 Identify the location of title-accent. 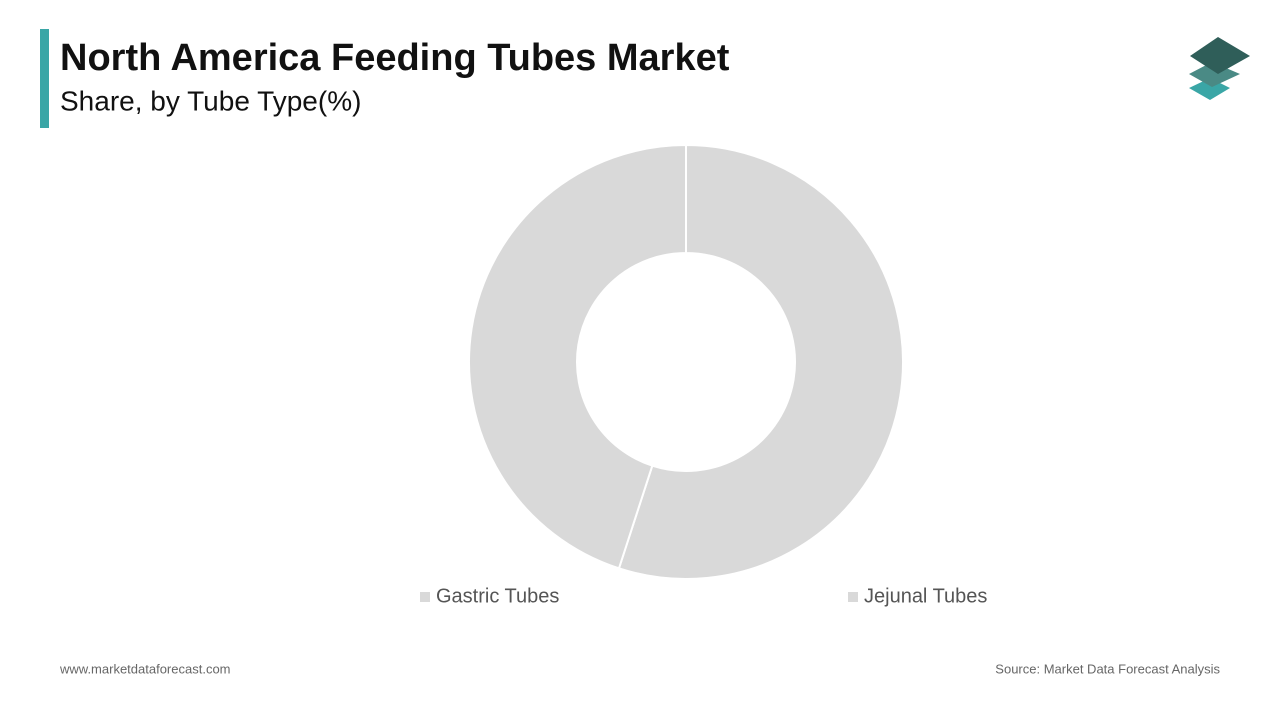
(44, 78).